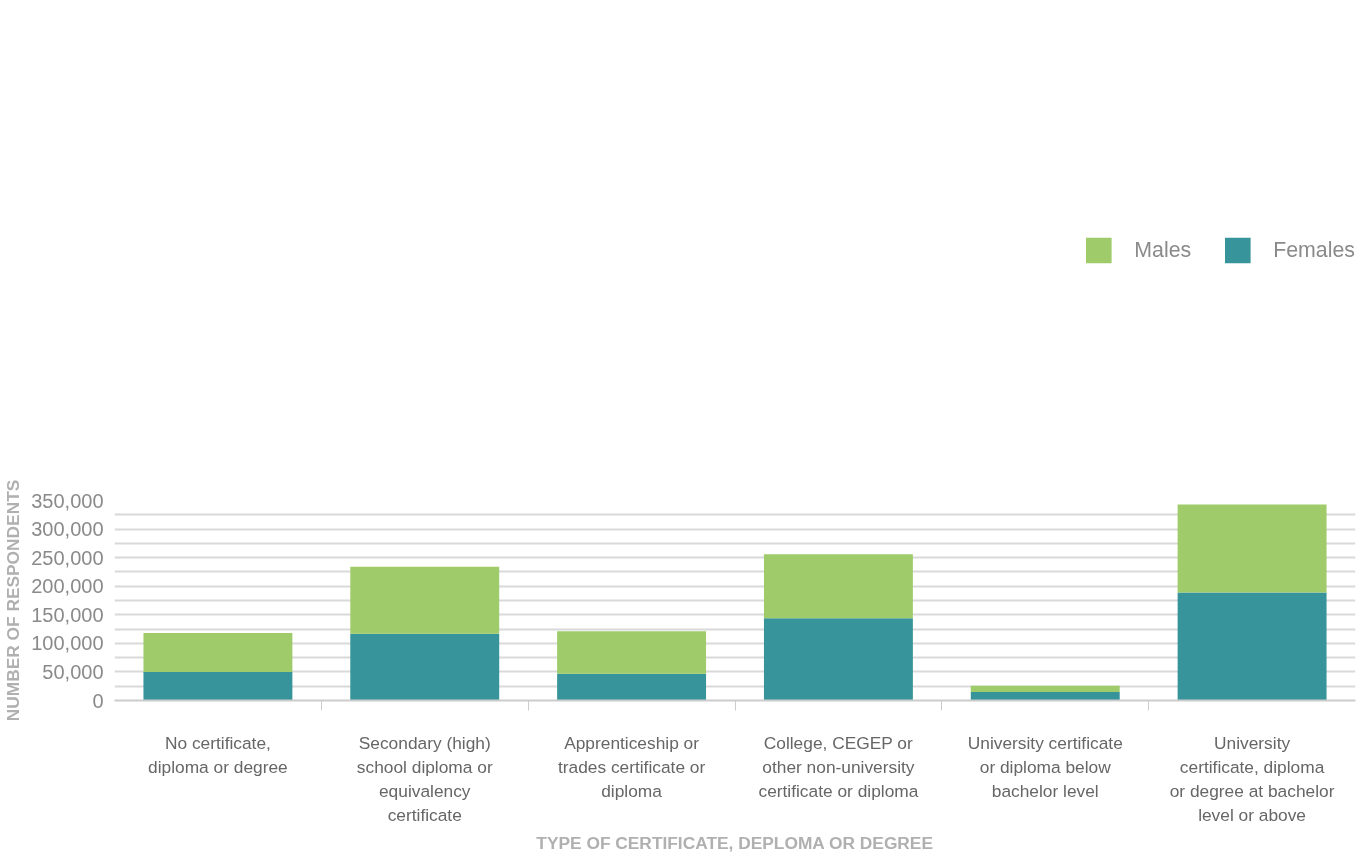 The image size is (1369, 863). I want to click on y-tick-label: 50,000, so click(73, 671).